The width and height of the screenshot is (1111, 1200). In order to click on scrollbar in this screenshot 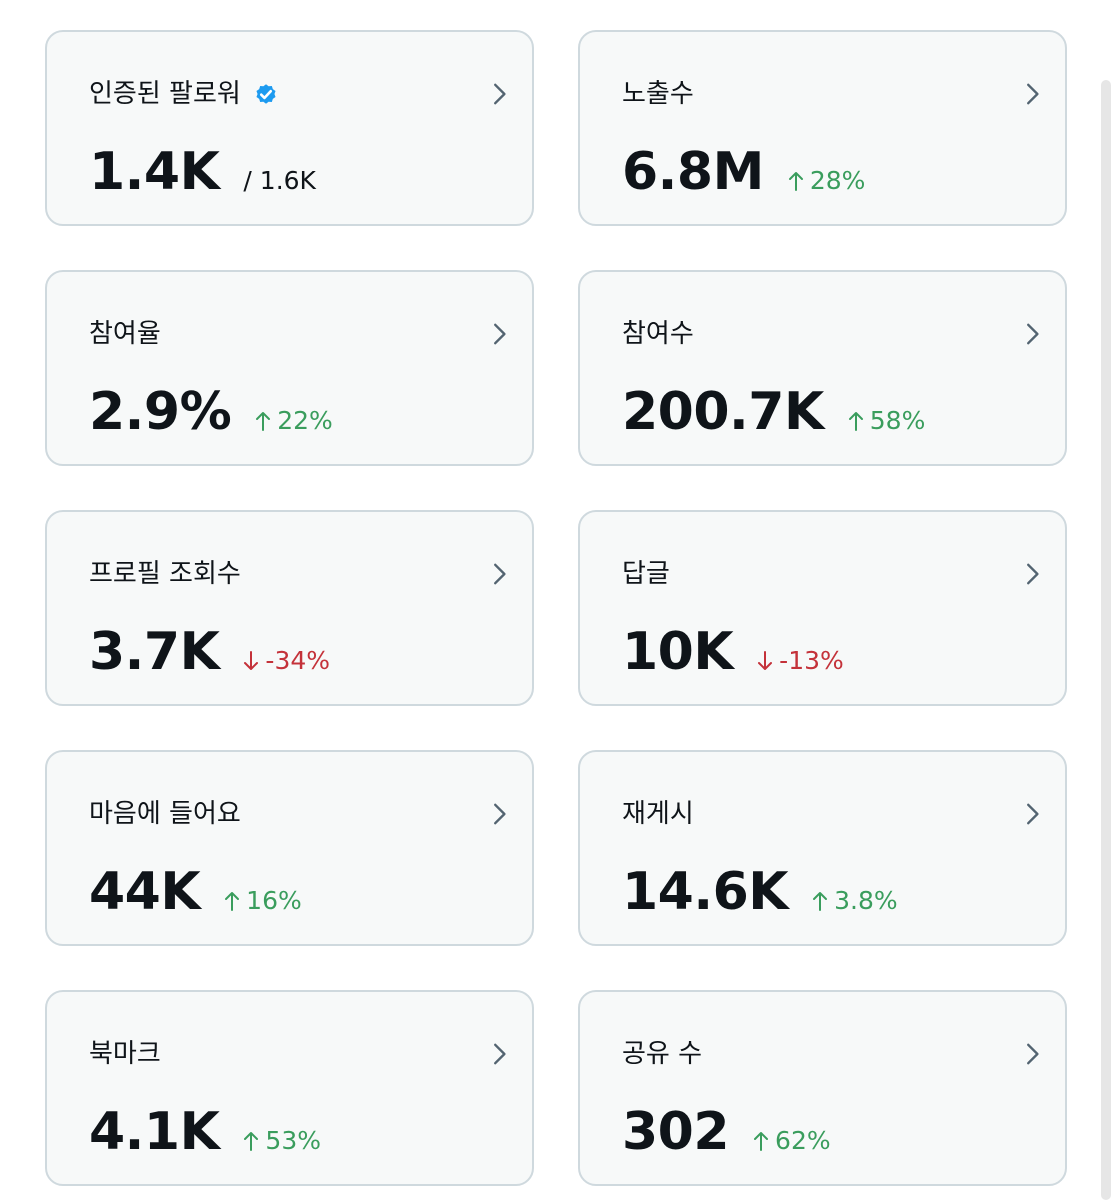, I will do `click(1106, 640)`.